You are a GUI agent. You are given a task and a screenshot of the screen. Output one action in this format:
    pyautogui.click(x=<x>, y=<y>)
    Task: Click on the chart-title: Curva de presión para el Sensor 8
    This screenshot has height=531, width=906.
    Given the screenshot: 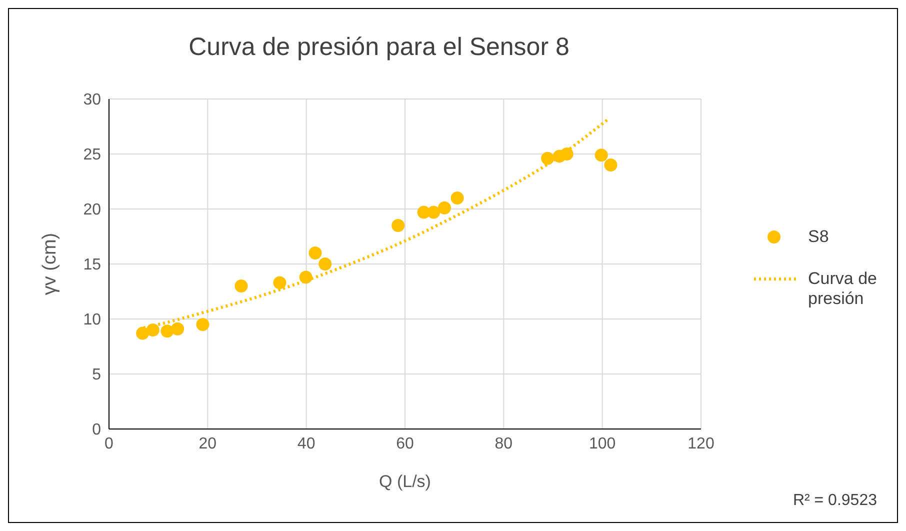 What is the action you would take?
    pyautogui.click(x=379, y=47)
    